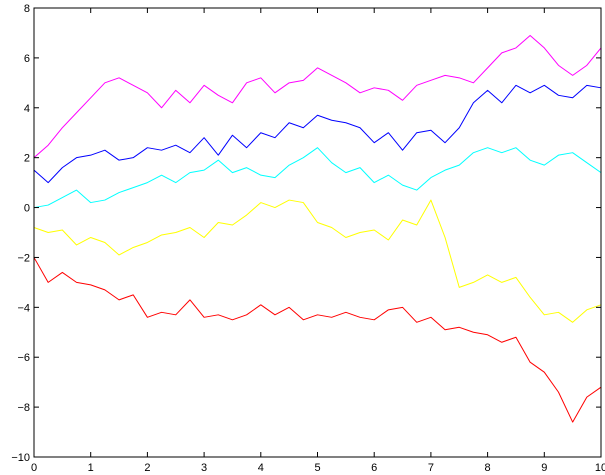  I want to click on x-tick-label: 5, so click(317, 468).